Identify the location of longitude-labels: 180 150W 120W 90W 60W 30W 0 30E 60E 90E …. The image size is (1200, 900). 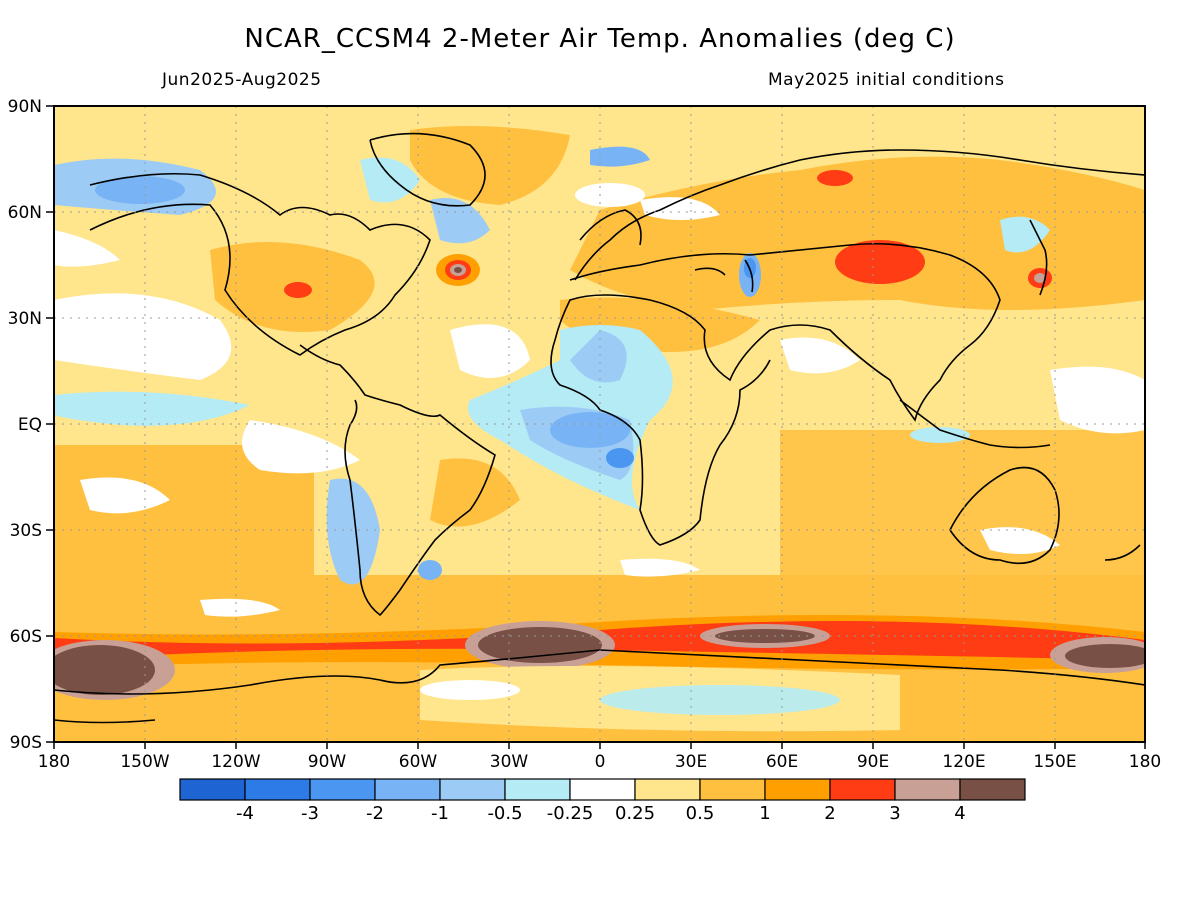
(599, 762).